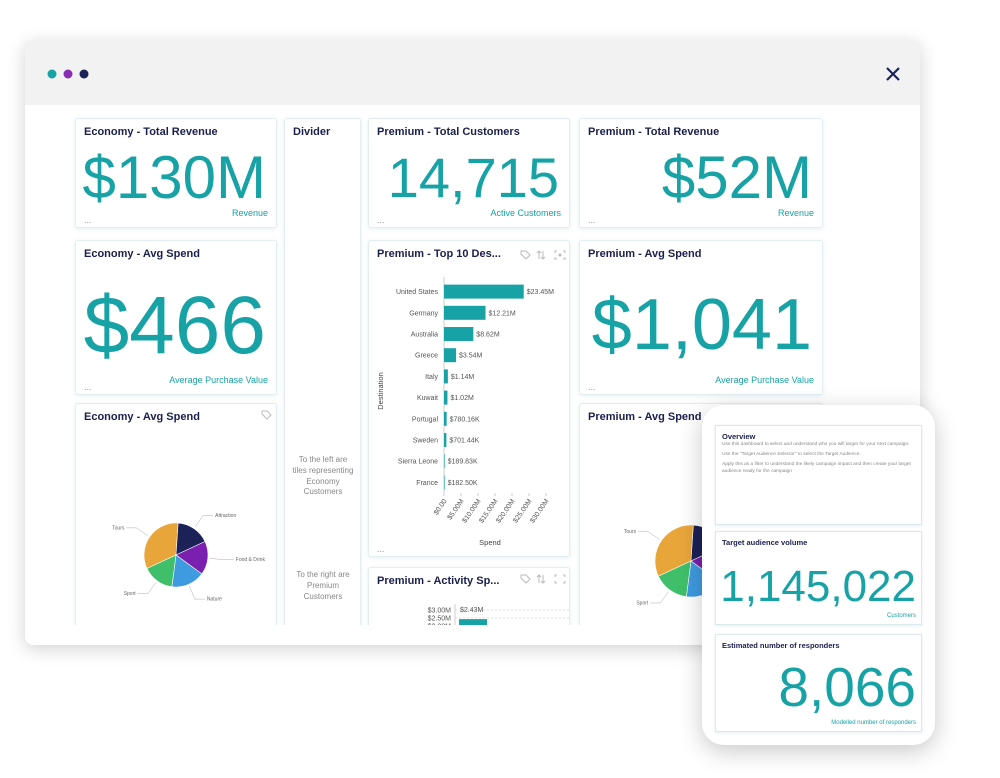 The height and width of the screenshot is (778, 1000). I want to click on tile-title: Premium - Total Revenue, so click(654, 132).